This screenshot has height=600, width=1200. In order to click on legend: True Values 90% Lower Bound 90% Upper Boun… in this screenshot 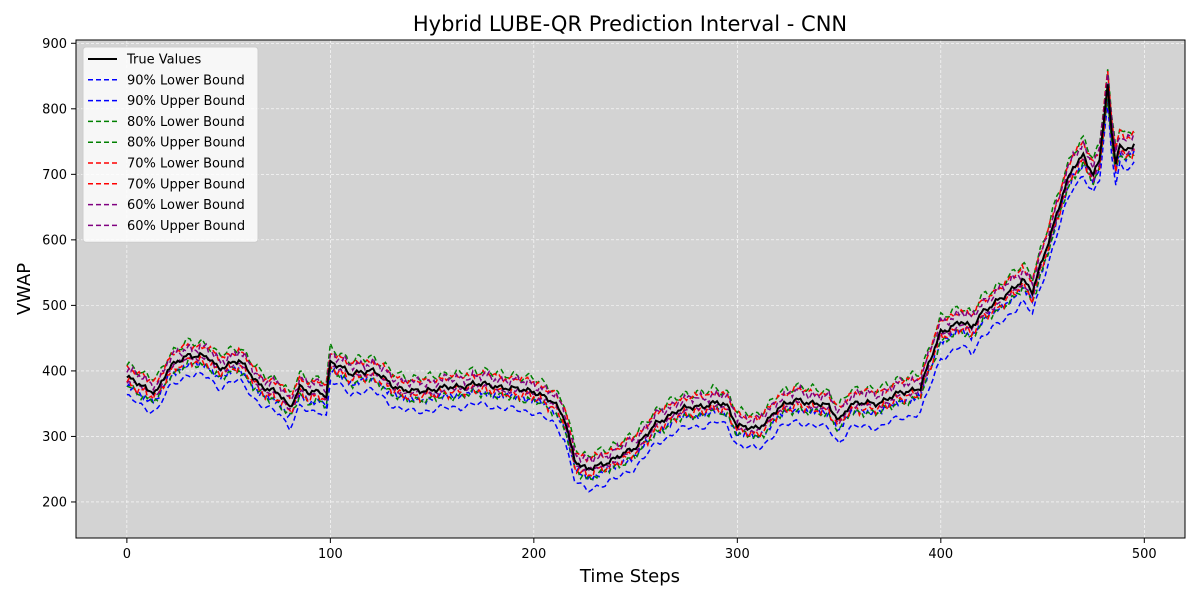, I will do `click(170, 144)`.